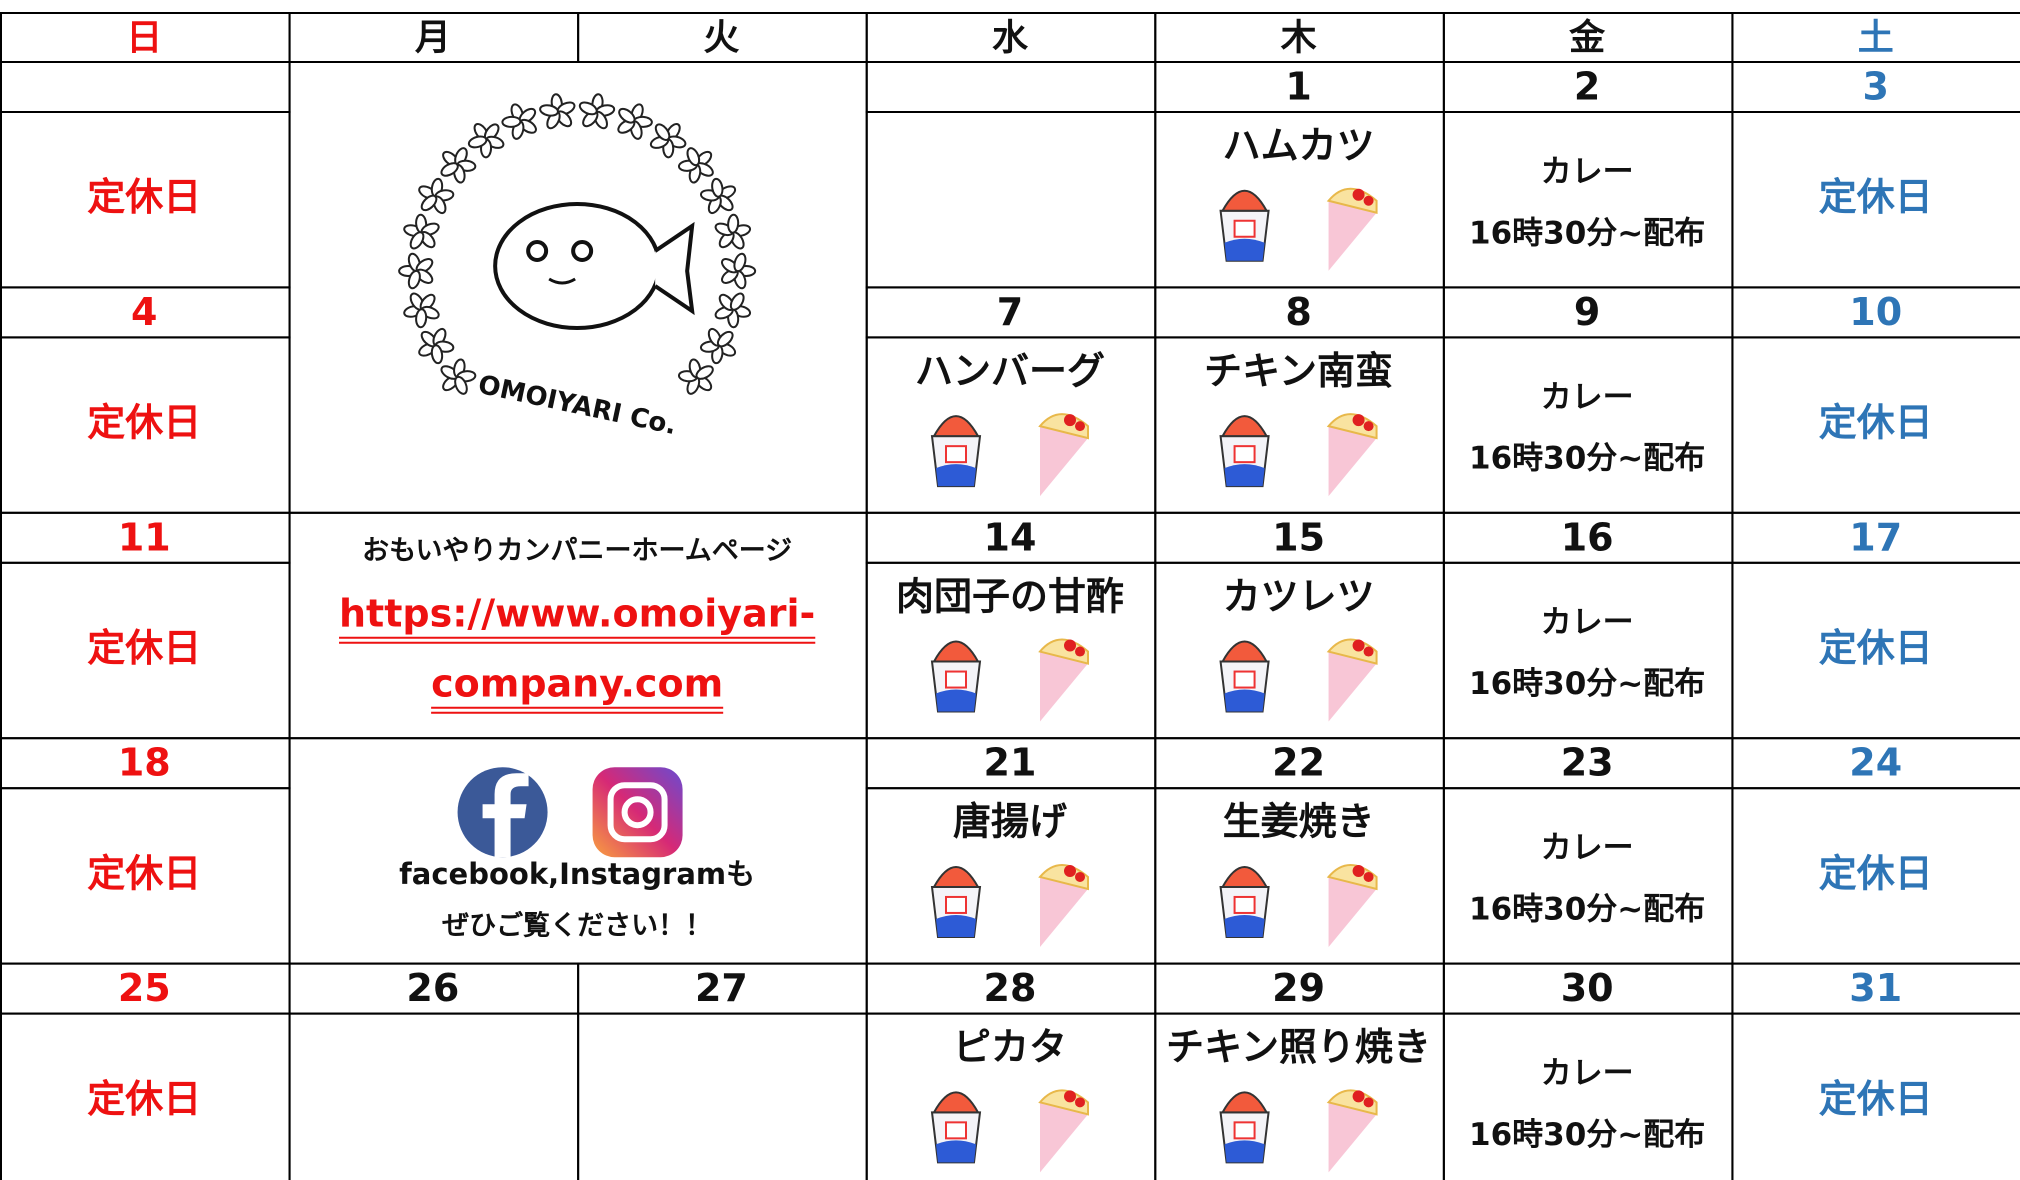  I want to click on weekday: 水, so click(1010, 38).